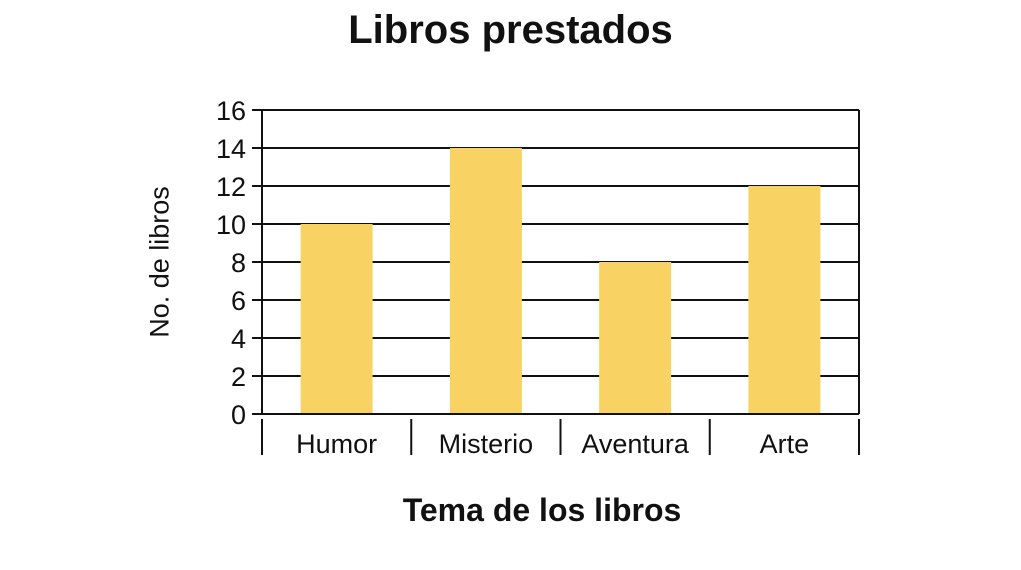  Describe the element at coordinates (635, 338) in the screenshot. I see `bar-aventura` at that location.